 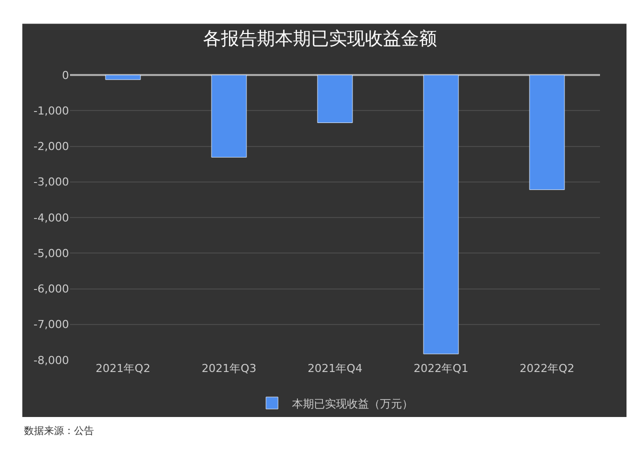 I want to click on y-tick-label: -1,000, so click(x=51, y=111).